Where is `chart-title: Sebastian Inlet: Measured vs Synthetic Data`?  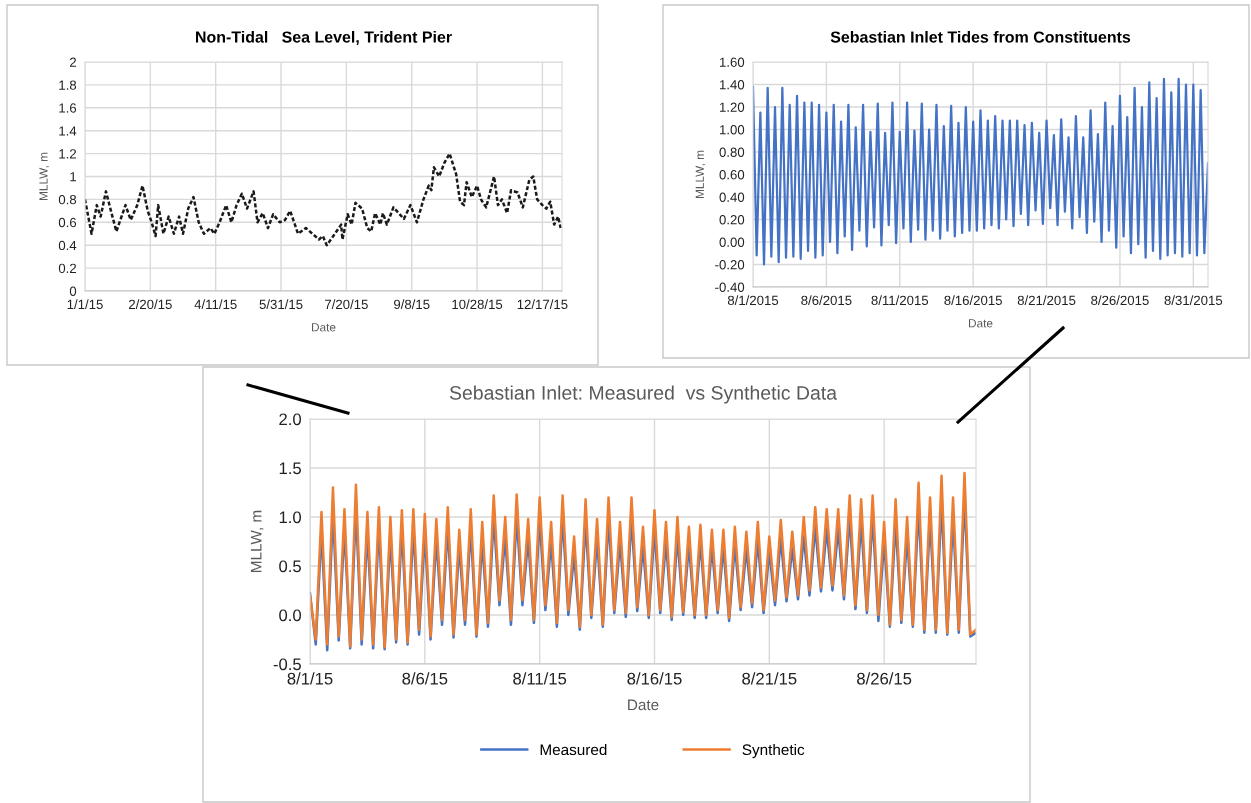
chart-title: Sebastian Inlet: Measured vs Synthetic Data is located at coordinates (643, 394).